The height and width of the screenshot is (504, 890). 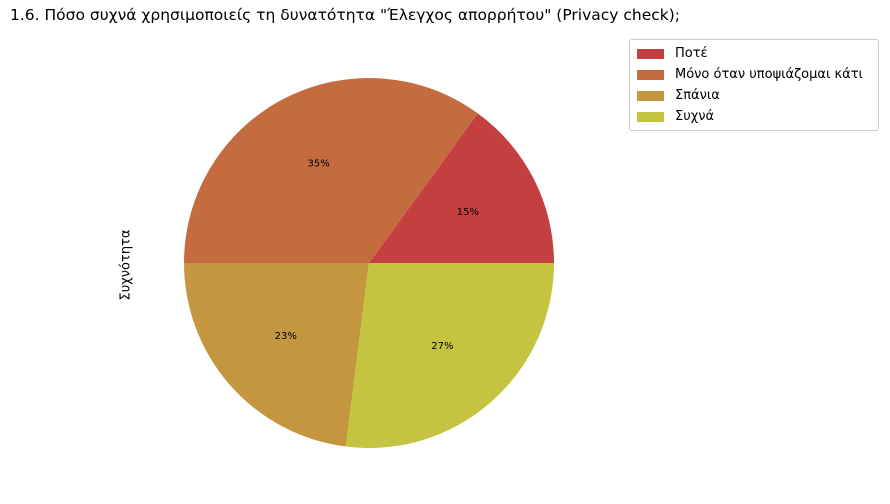 What do you see at coordinates (697, 95) in the screenshot?
I see `legend-label: Σπάνια` at bounding box center [697, 95].